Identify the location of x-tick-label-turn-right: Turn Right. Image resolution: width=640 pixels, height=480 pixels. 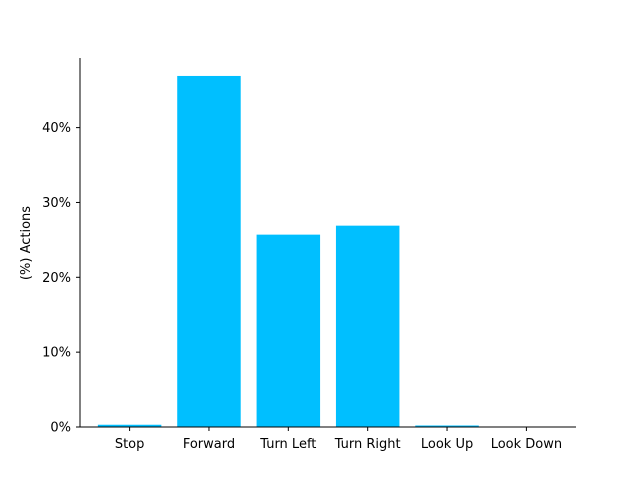
(367, 444).